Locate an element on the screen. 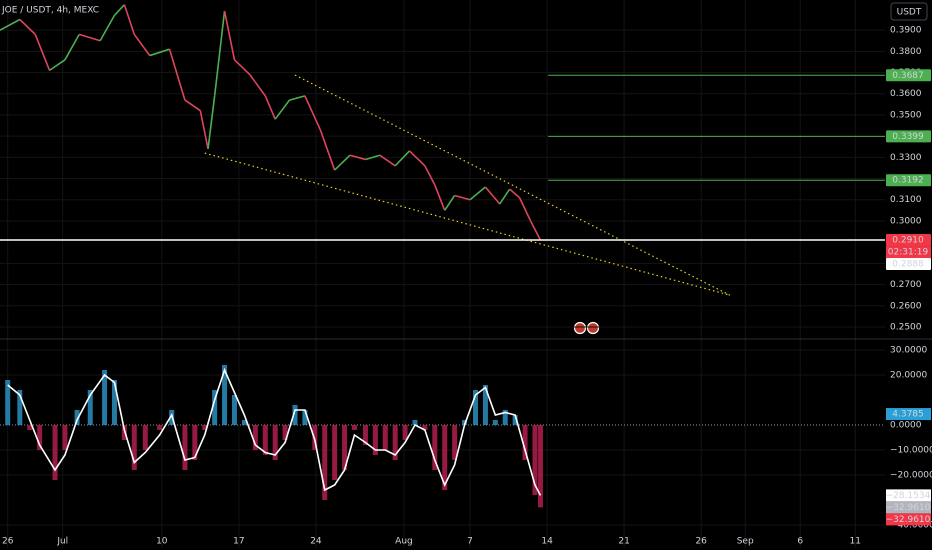 This screenshot has width=932, height=550. other-price-label: 0.2888 is located at coordinates (908, 265).